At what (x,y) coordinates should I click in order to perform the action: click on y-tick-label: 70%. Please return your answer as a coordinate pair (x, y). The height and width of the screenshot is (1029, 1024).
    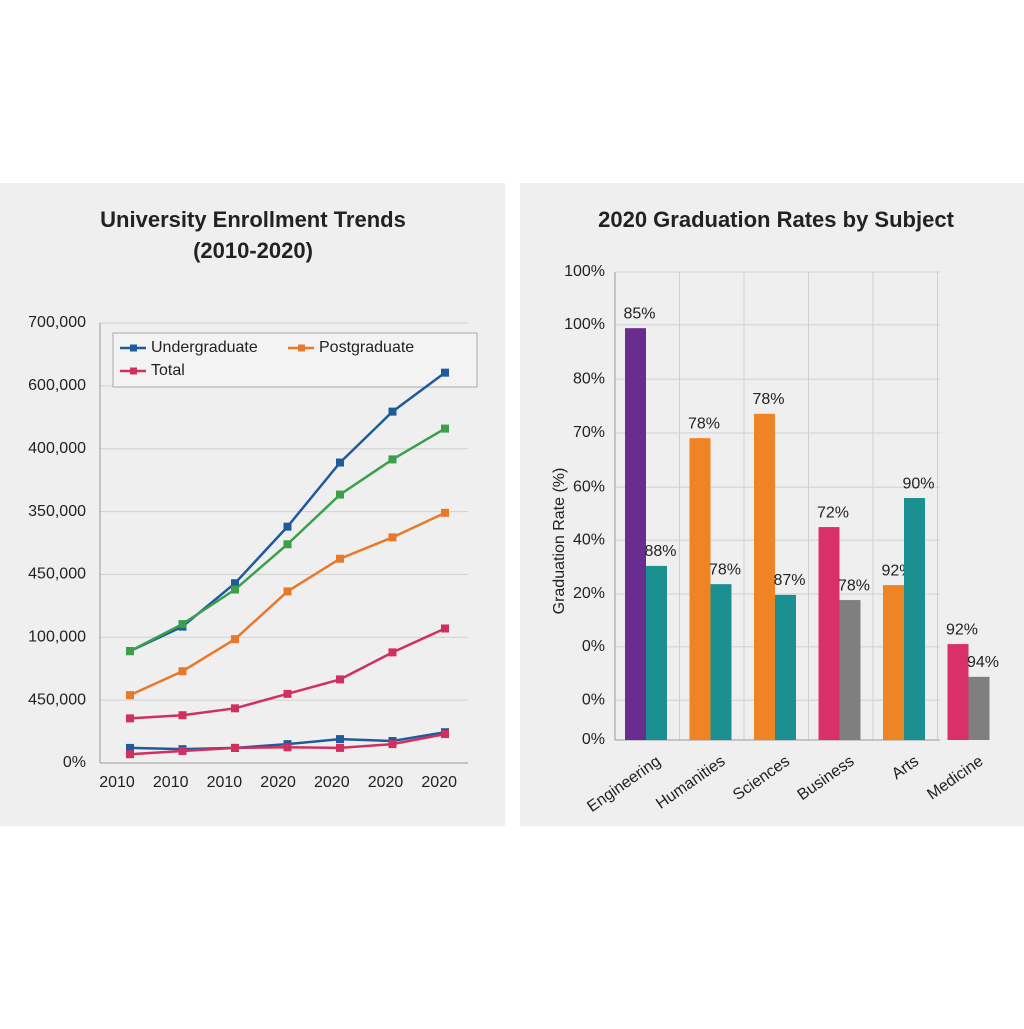
    Looking at the image, I should click on (589, 432).